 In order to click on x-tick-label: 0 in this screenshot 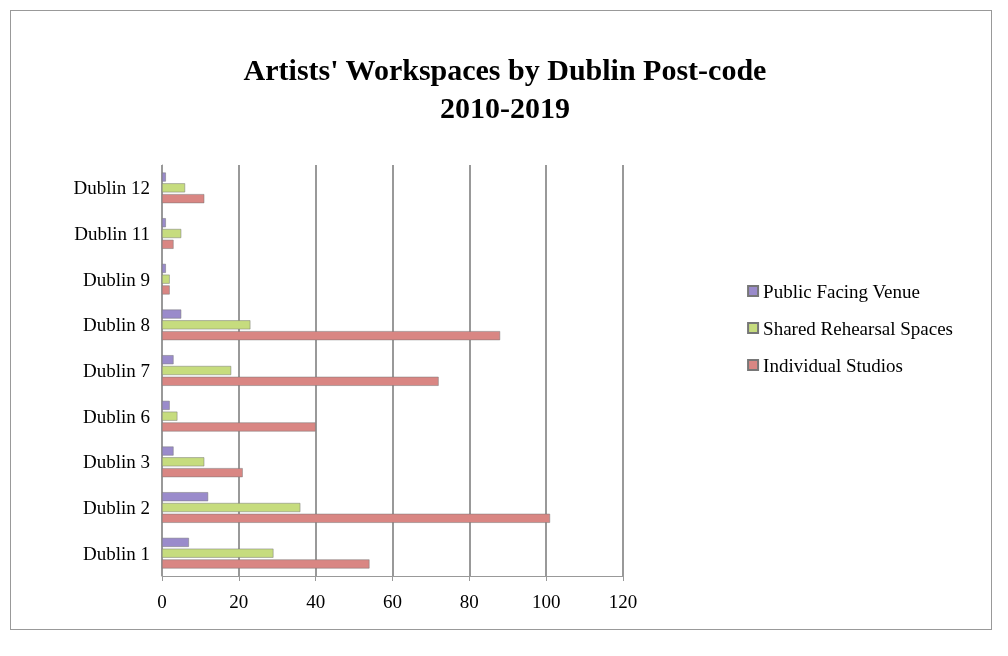, I will do `click(162, 601)`.